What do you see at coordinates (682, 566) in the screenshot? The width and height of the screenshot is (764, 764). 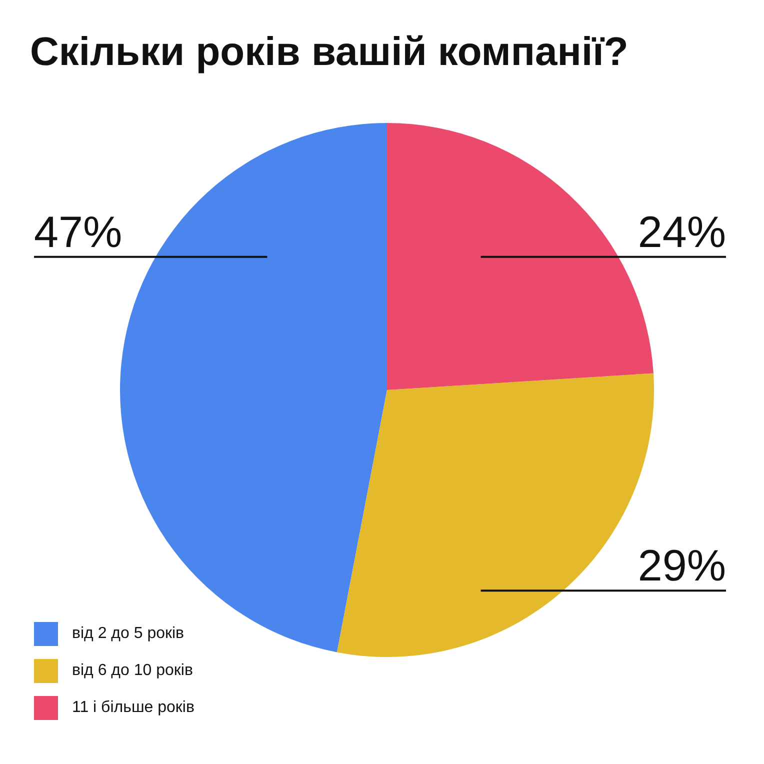 I see `data-label: 29%` at bounding box center [682, 566].